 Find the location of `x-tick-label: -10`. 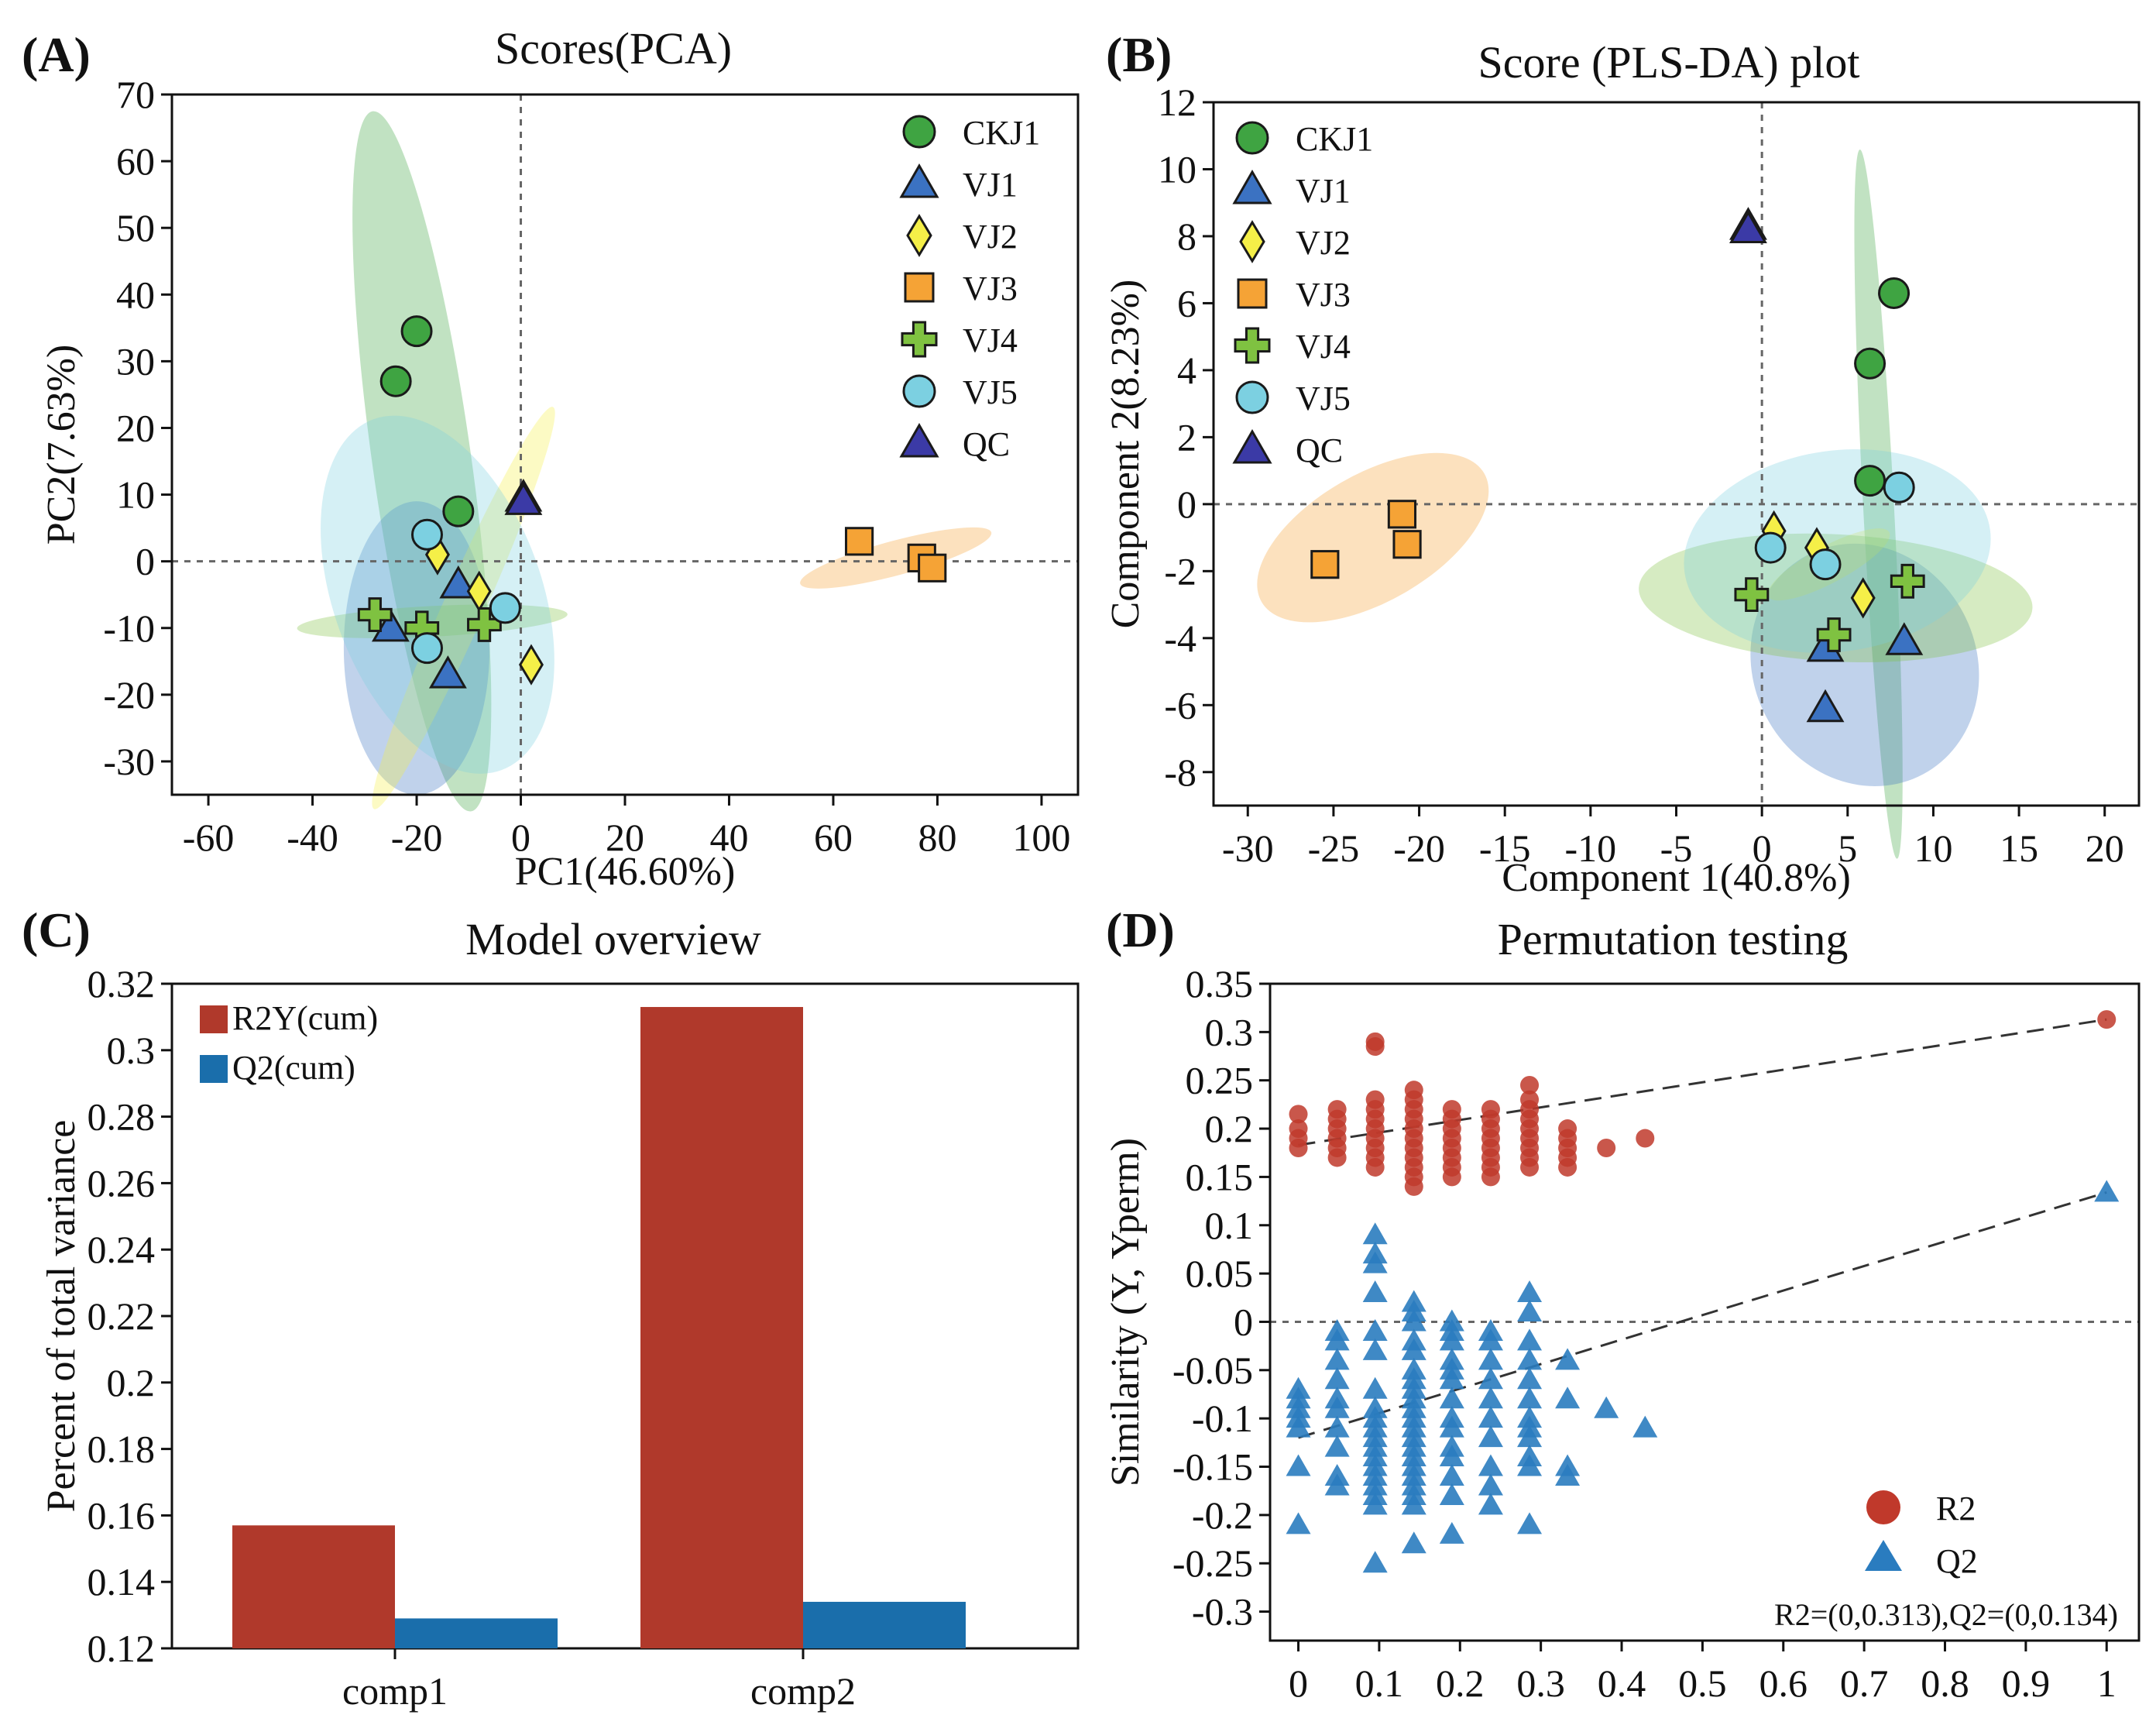

x-tick-label: -10 is located at coordinates (1591, 848).